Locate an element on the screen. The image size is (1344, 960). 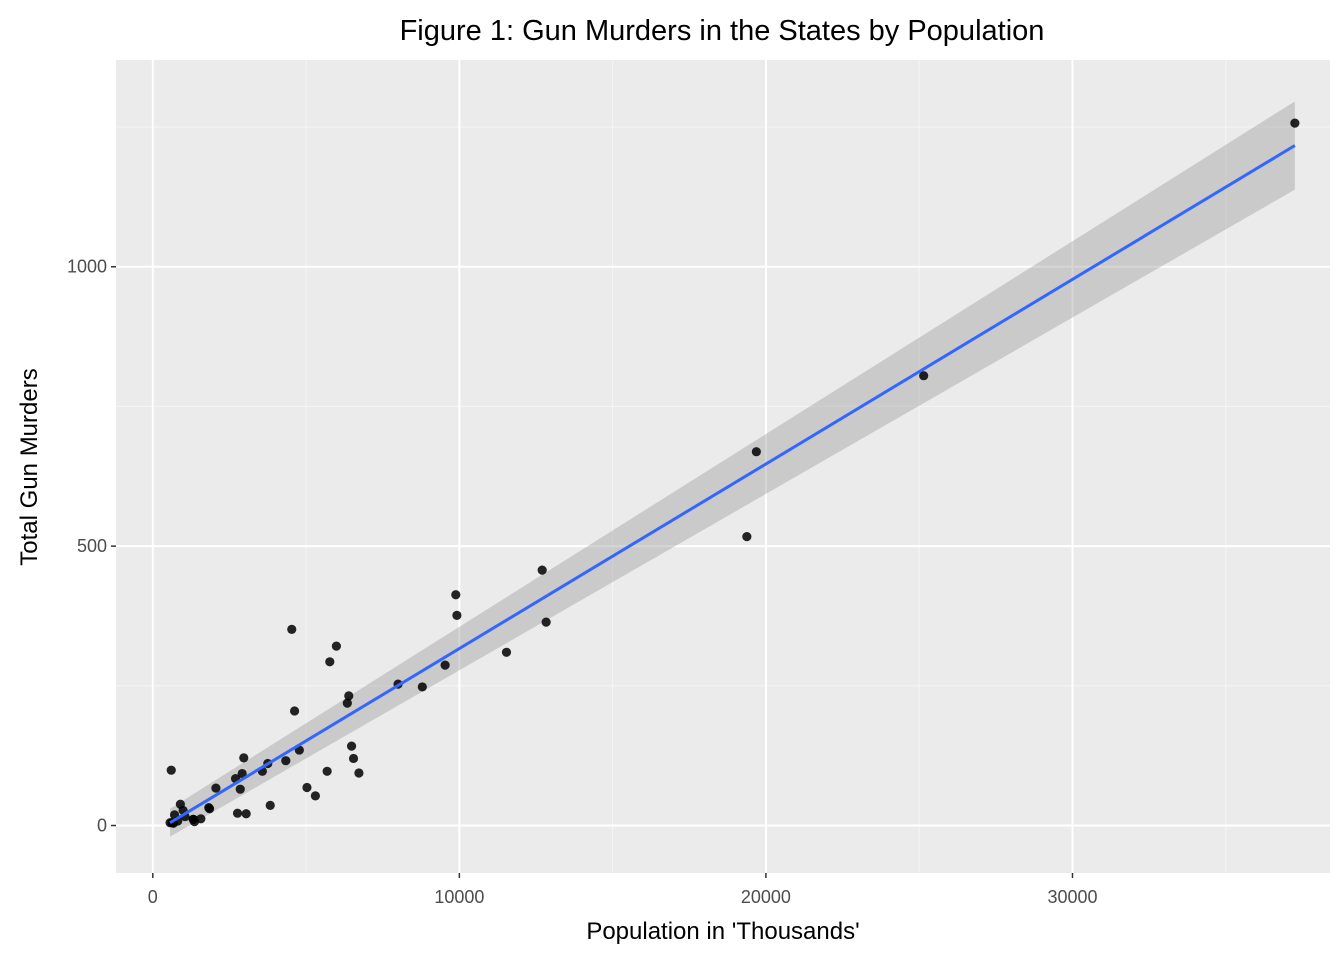
y-tick-label: 1000 is located at coordinates (87, 267).